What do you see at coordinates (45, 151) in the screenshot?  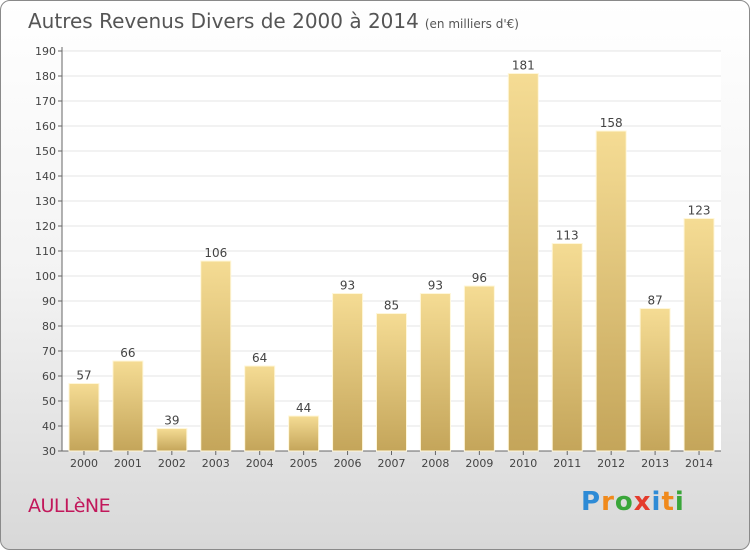 I see `y-tick-label: 150` at bounding box center [45, 151].